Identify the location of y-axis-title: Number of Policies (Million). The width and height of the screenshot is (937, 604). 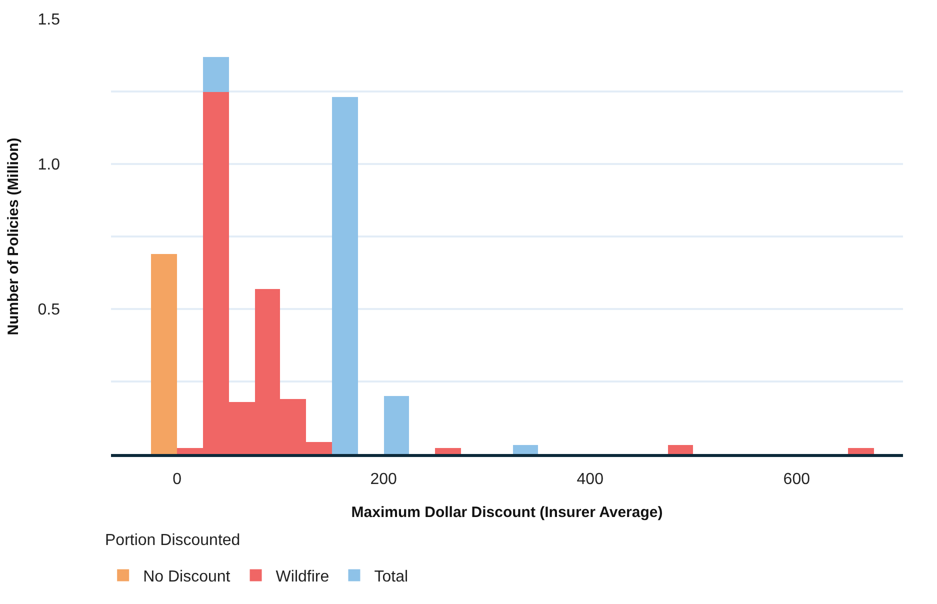
(13, 237).